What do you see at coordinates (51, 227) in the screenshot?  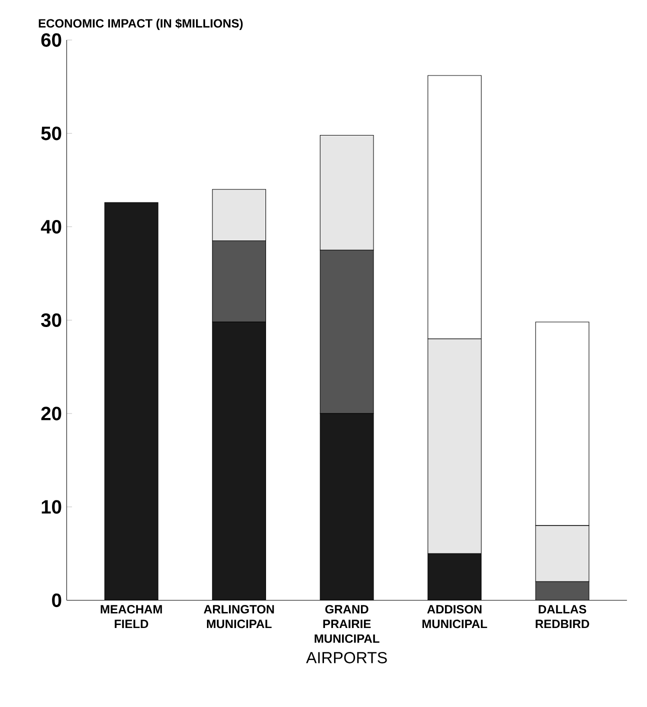 I see `y-tick-label: 40` at bounding box center [51, 227].